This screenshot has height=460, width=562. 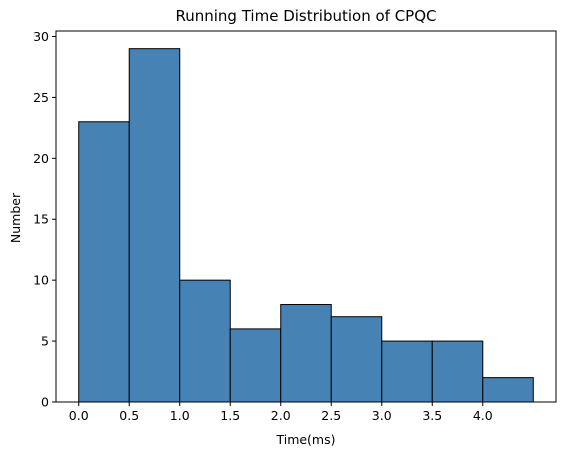 What do you see at coordinates (41, 36) in the screenshot?
I see `y-tick-label-6: 30` at bounding box center [41, 36].